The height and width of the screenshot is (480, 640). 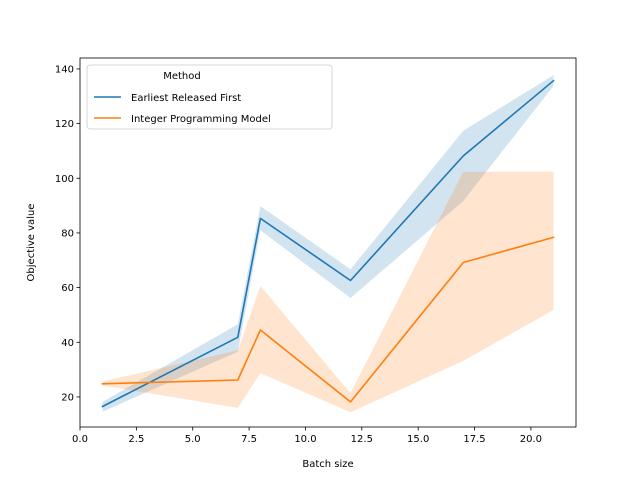 I want to click on legend-title: Method, so click(x=182, y=76).